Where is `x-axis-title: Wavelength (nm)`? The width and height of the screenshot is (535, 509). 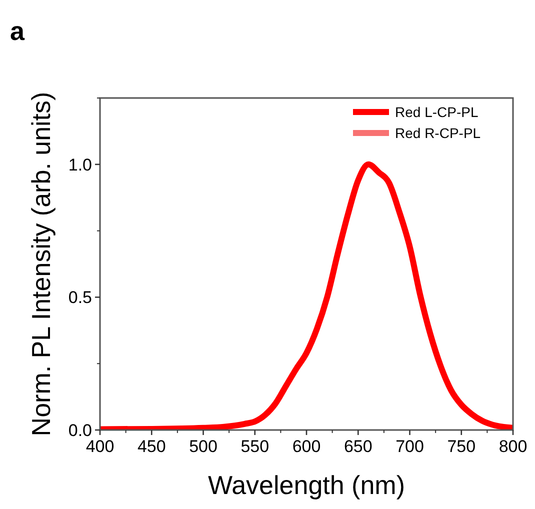 x-axis-title: Wavelength (nm) is located at coordinates (306, 485).